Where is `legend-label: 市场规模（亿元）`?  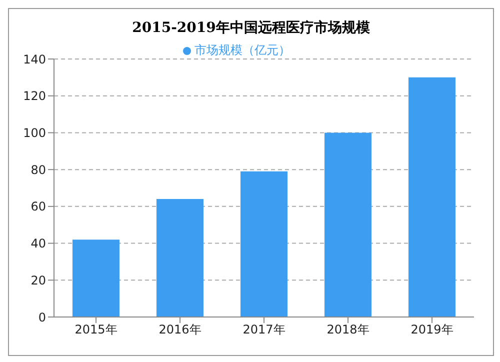 legend-label: 市场规模（亿元） is located at coordinates (242, 50).